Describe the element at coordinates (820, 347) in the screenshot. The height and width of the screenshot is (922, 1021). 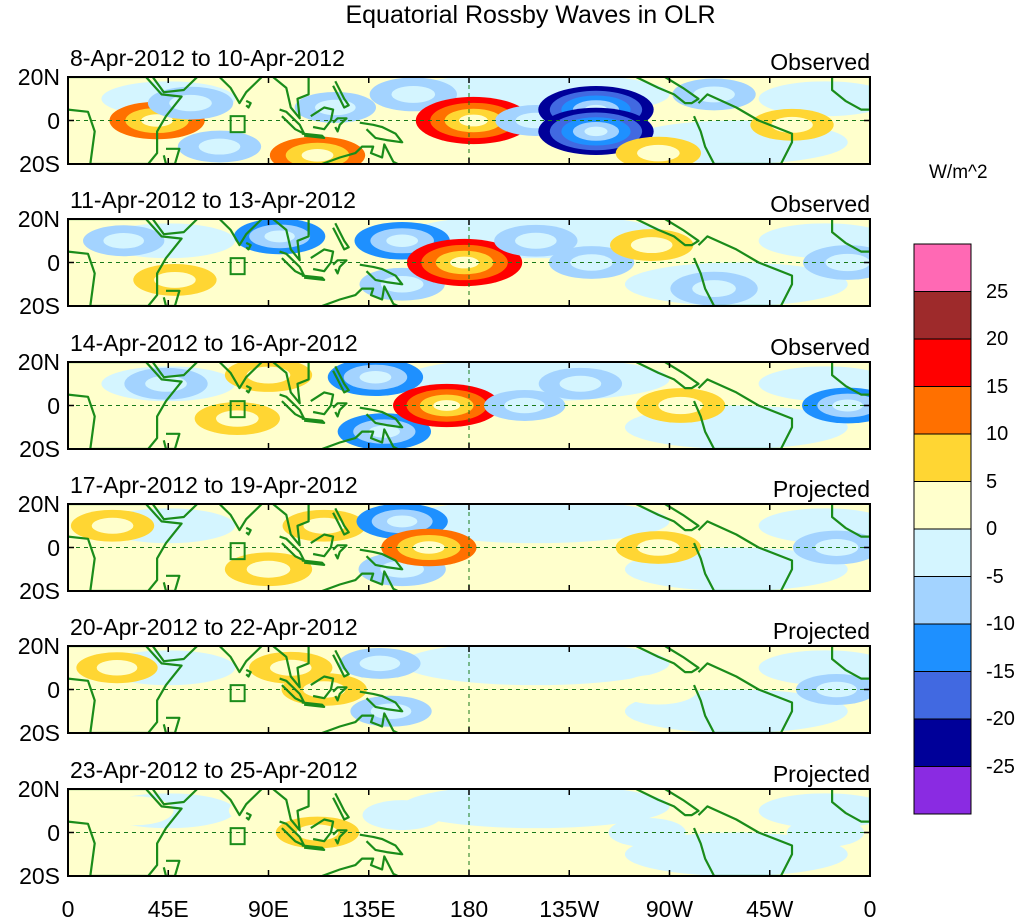
I see `panel-kind-label: Observed` at that location.